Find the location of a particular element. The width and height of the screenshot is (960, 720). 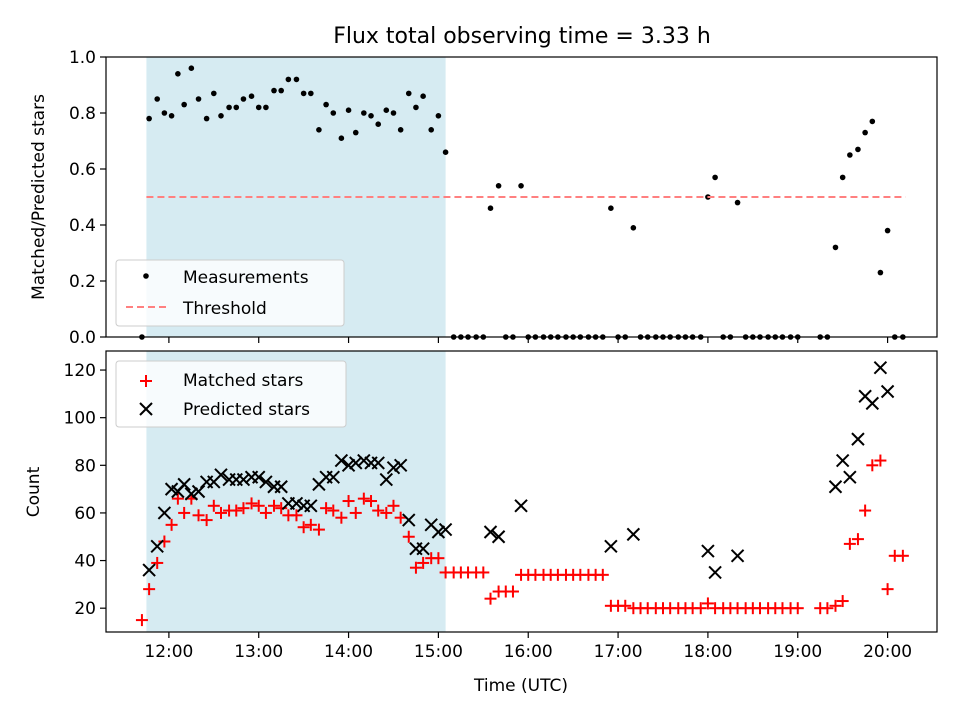

y-tick-label: 40 is located at coordinates (85, 562).